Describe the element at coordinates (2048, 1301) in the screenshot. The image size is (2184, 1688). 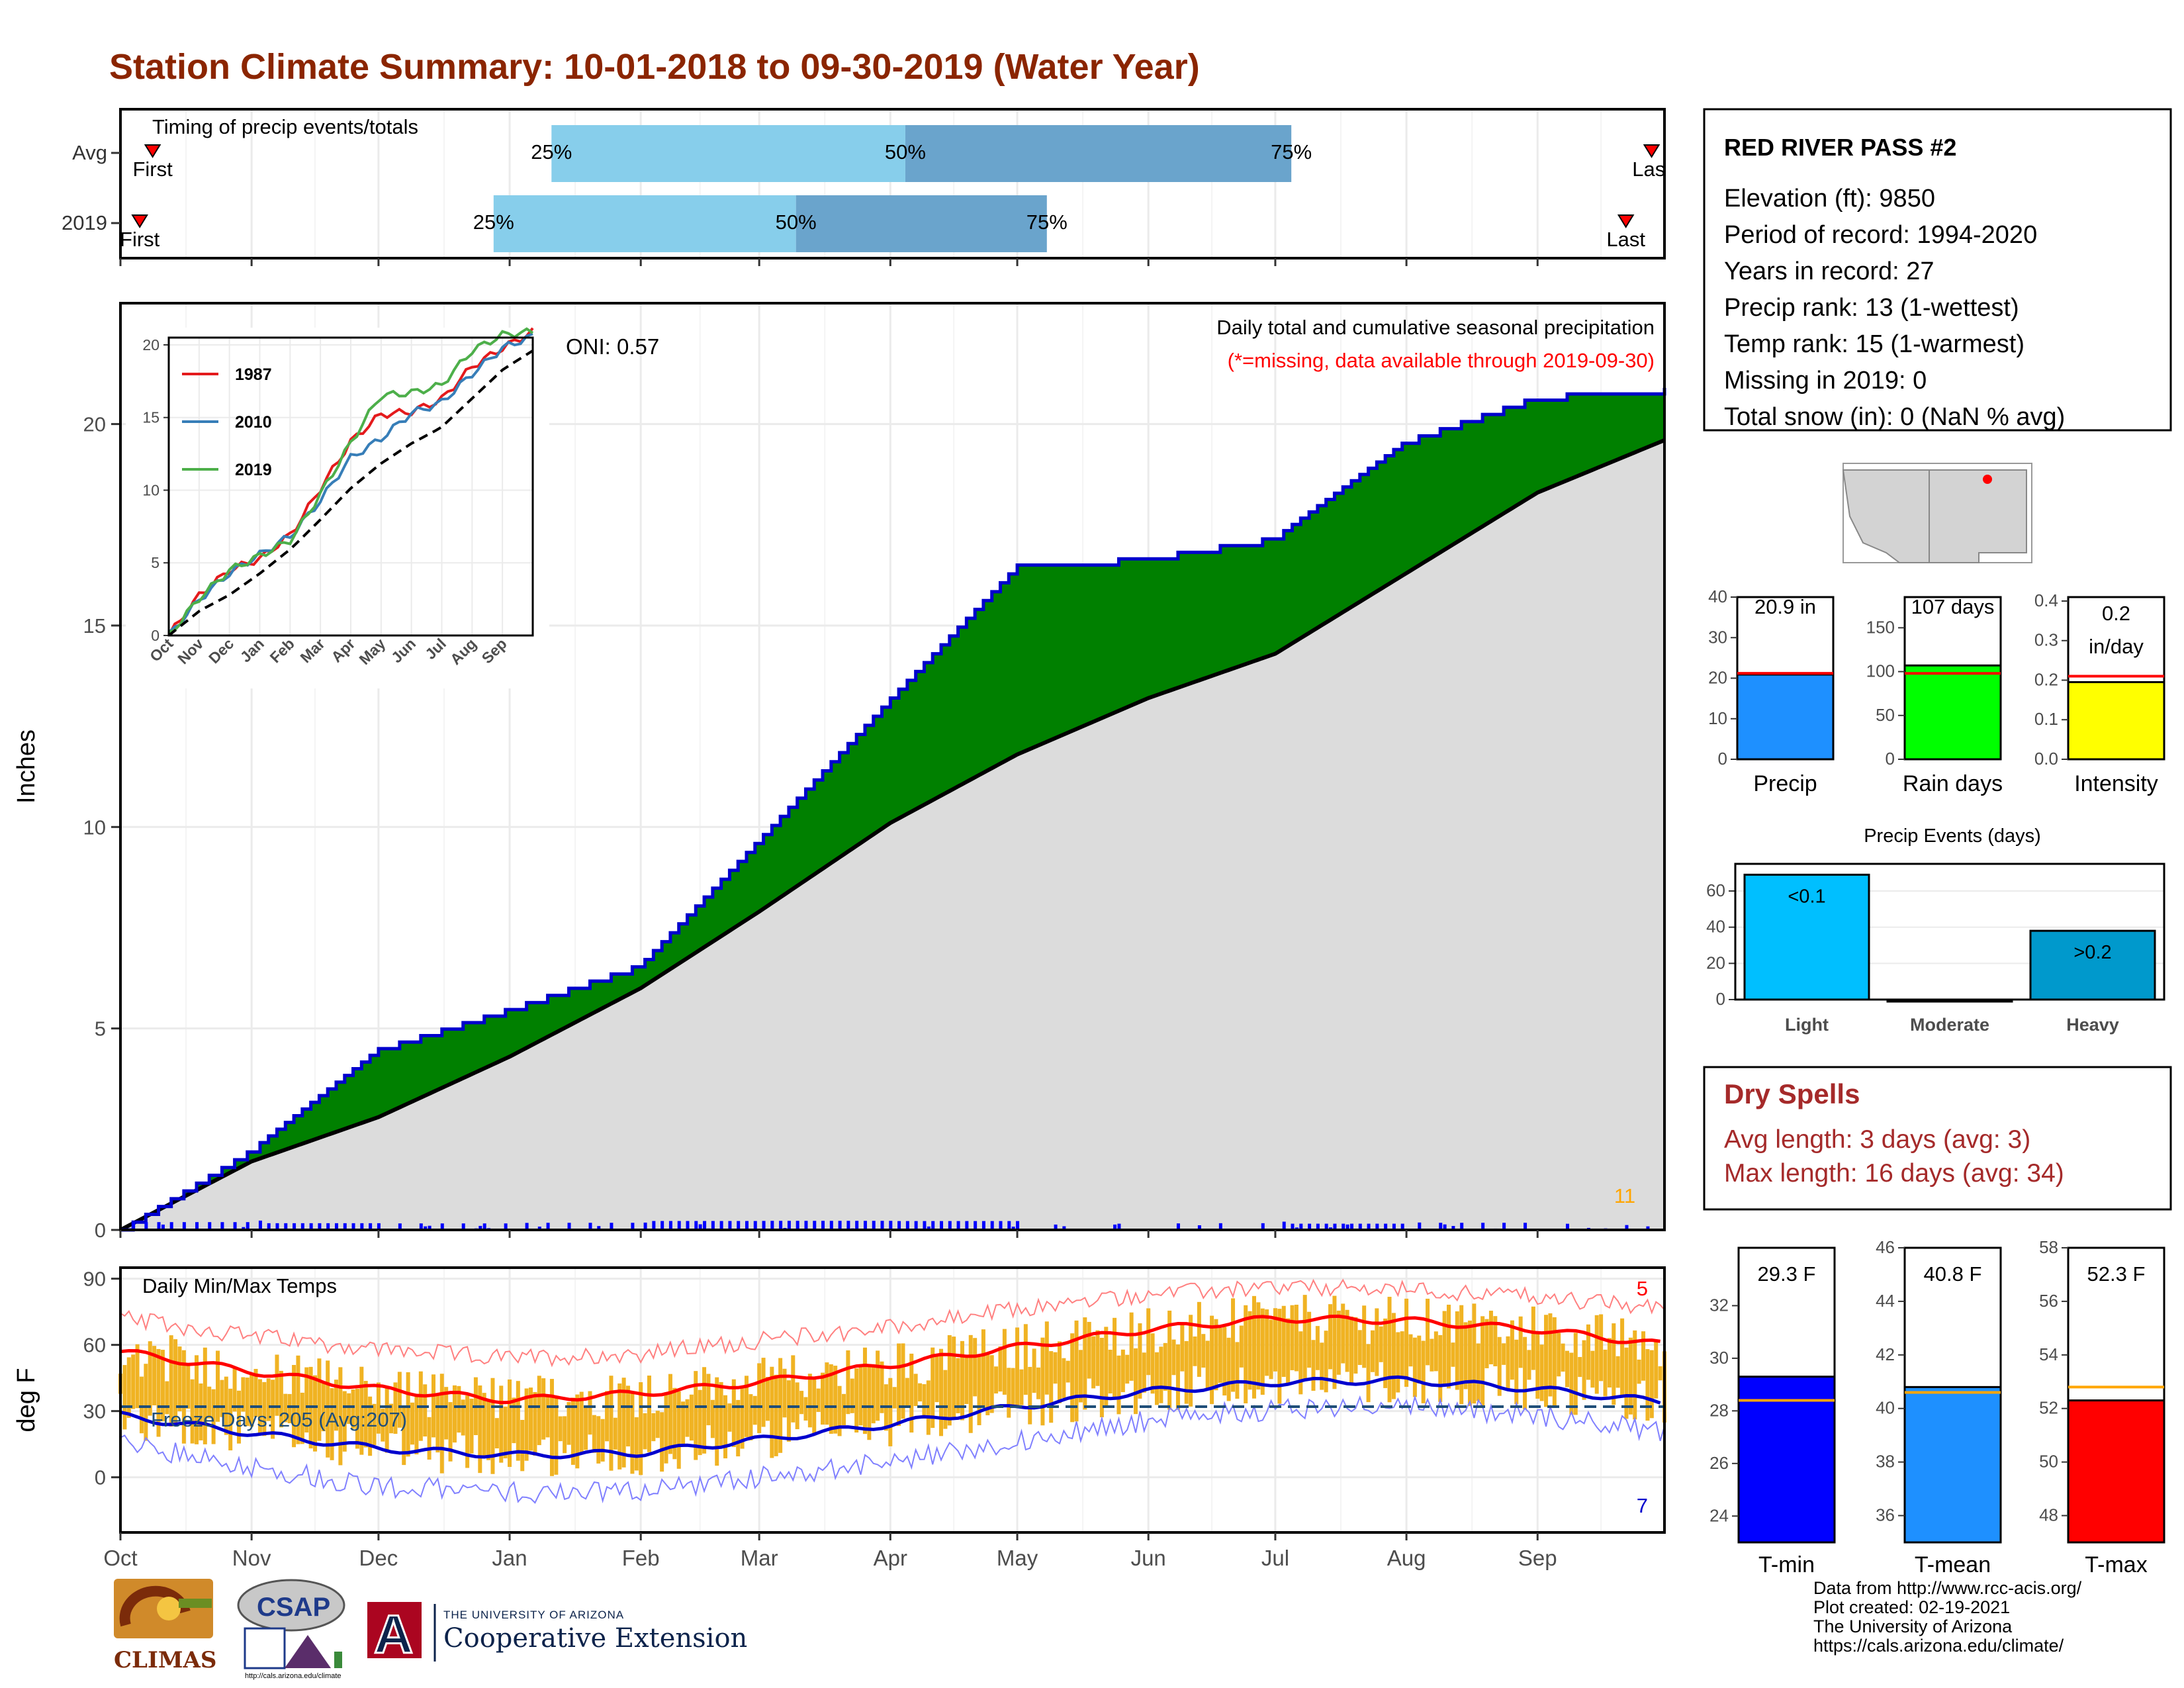
I see `temp-bar-y-tick-label: 56` at that location.